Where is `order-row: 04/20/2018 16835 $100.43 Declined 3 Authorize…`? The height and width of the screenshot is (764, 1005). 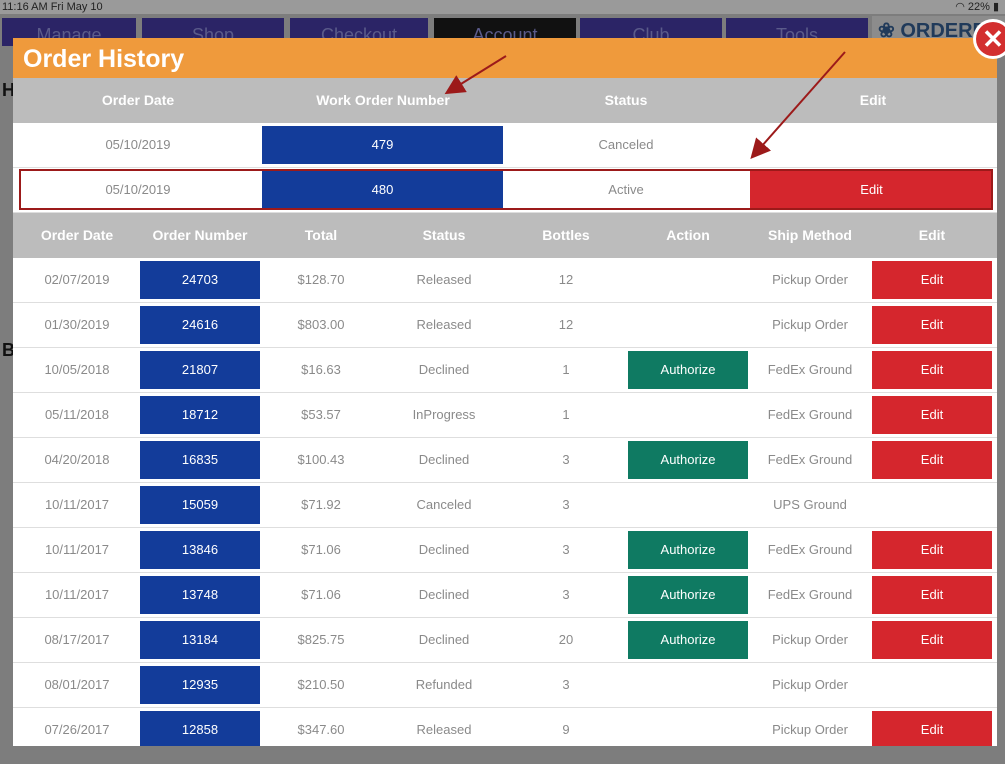 order-row: 04/20/2018 16835 $100.43 Declined 3 Authorize… is located at coordinates (505, 460).